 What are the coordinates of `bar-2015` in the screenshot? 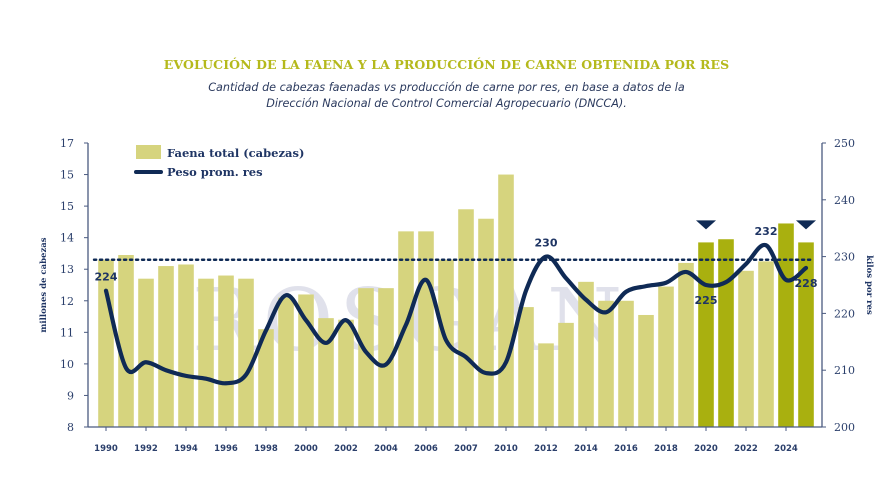 It's located at (606, 363).